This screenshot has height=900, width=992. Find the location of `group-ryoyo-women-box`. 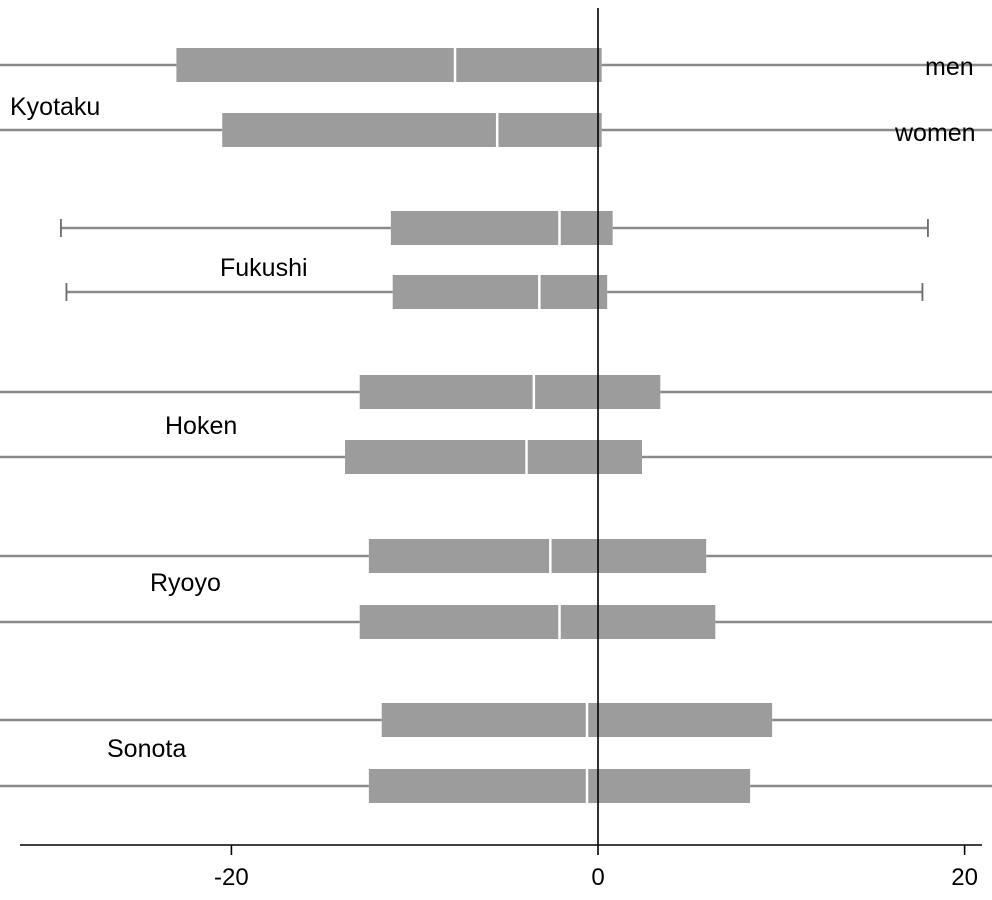

group-ryoyo-women-box is located at coordinates (496, 622).